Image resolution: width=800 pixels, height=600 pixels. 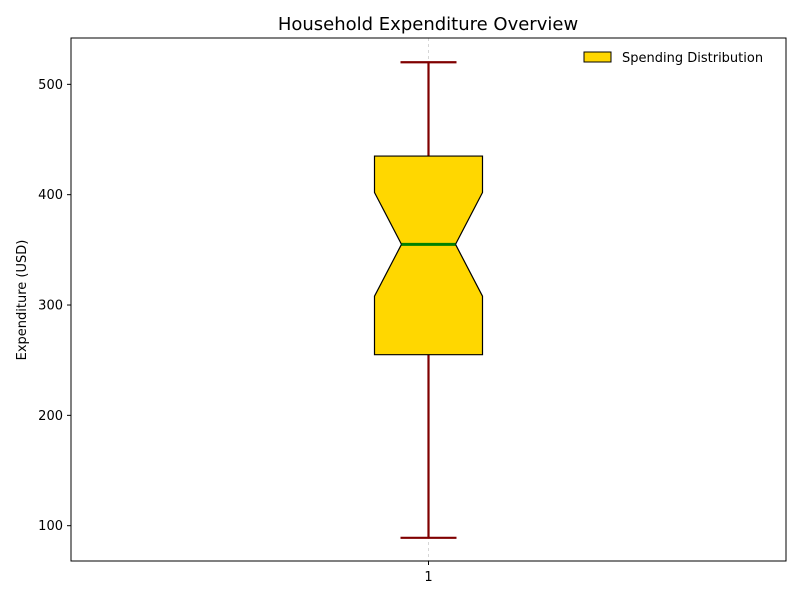 I want to click on box-layer, so click(x=428, y=300).